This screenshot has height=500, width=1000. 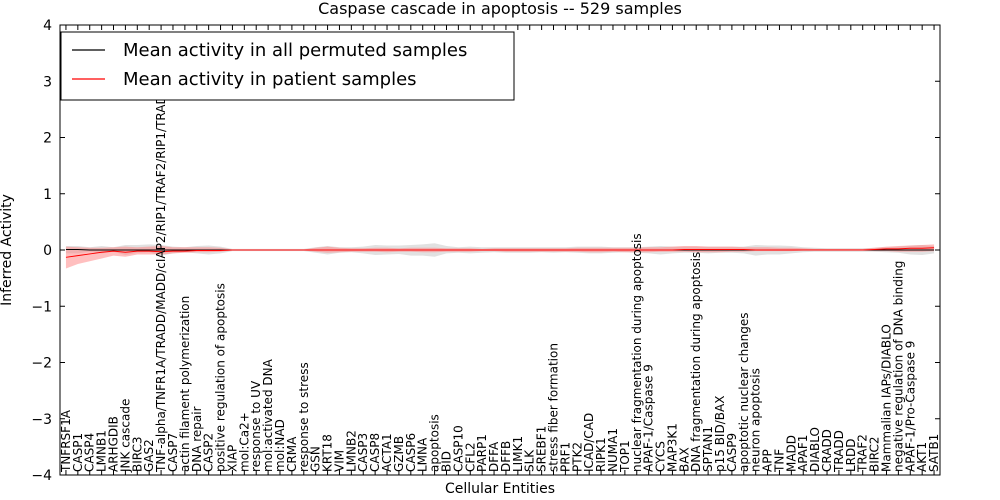 What do you see at coordinates (839, 451) in the screenshot?
I see `x-tick-label: TRADD` at bounding box center [839, 451].